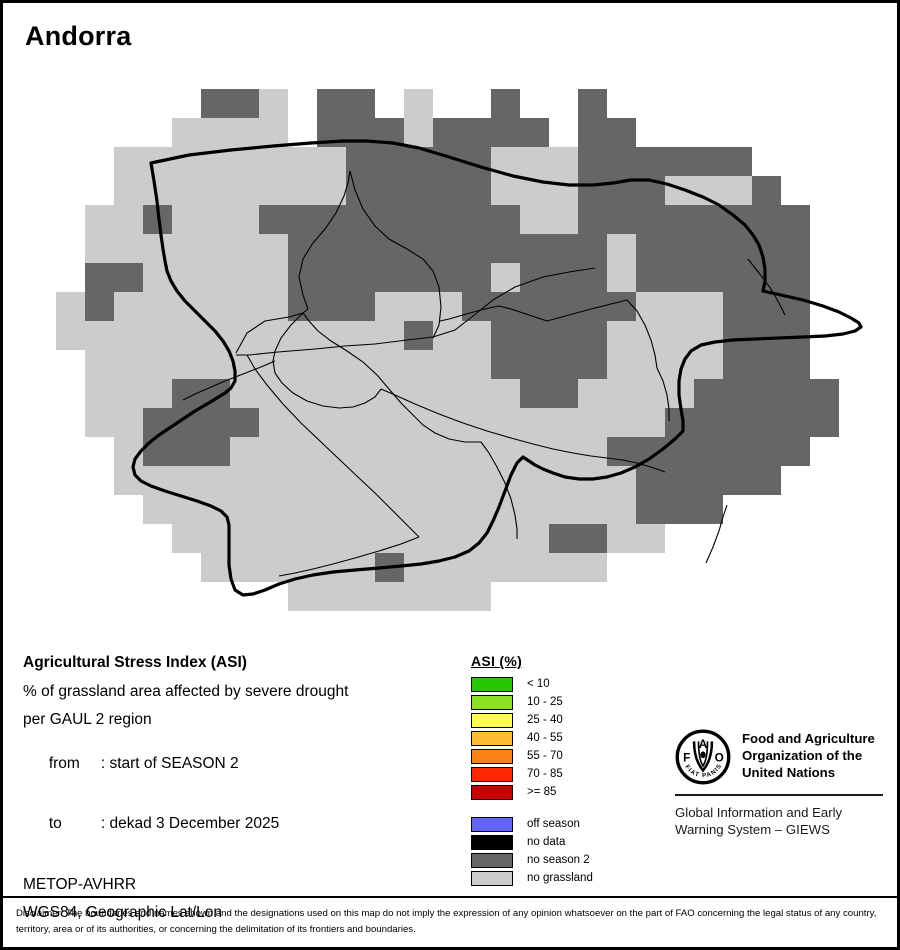 Image resolution: width=900 pixels, height=950 pixels. I want to click on page-title: Andorra, so click(78, 36).